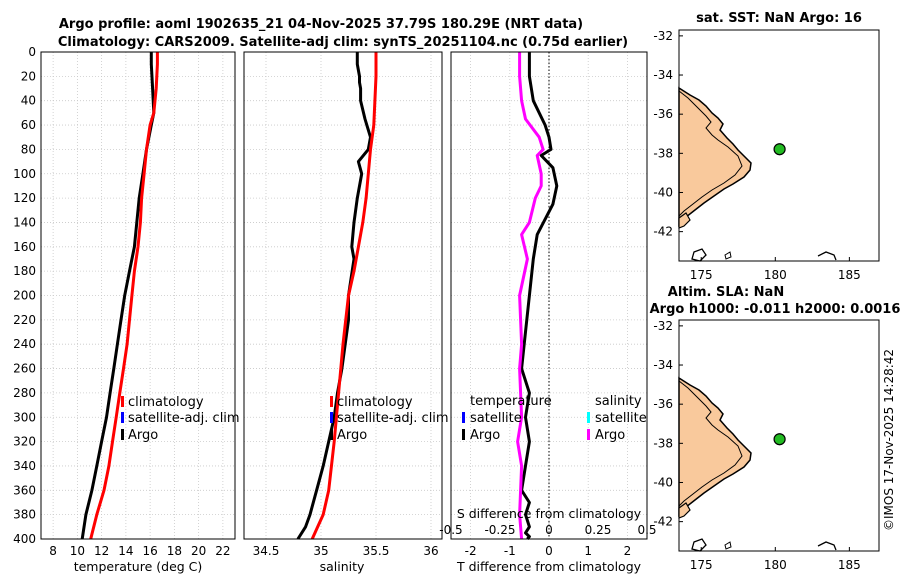  Describe the element at coordinates (628, 551) in the screenshot. I see `x-tick-label: 2` at that location.